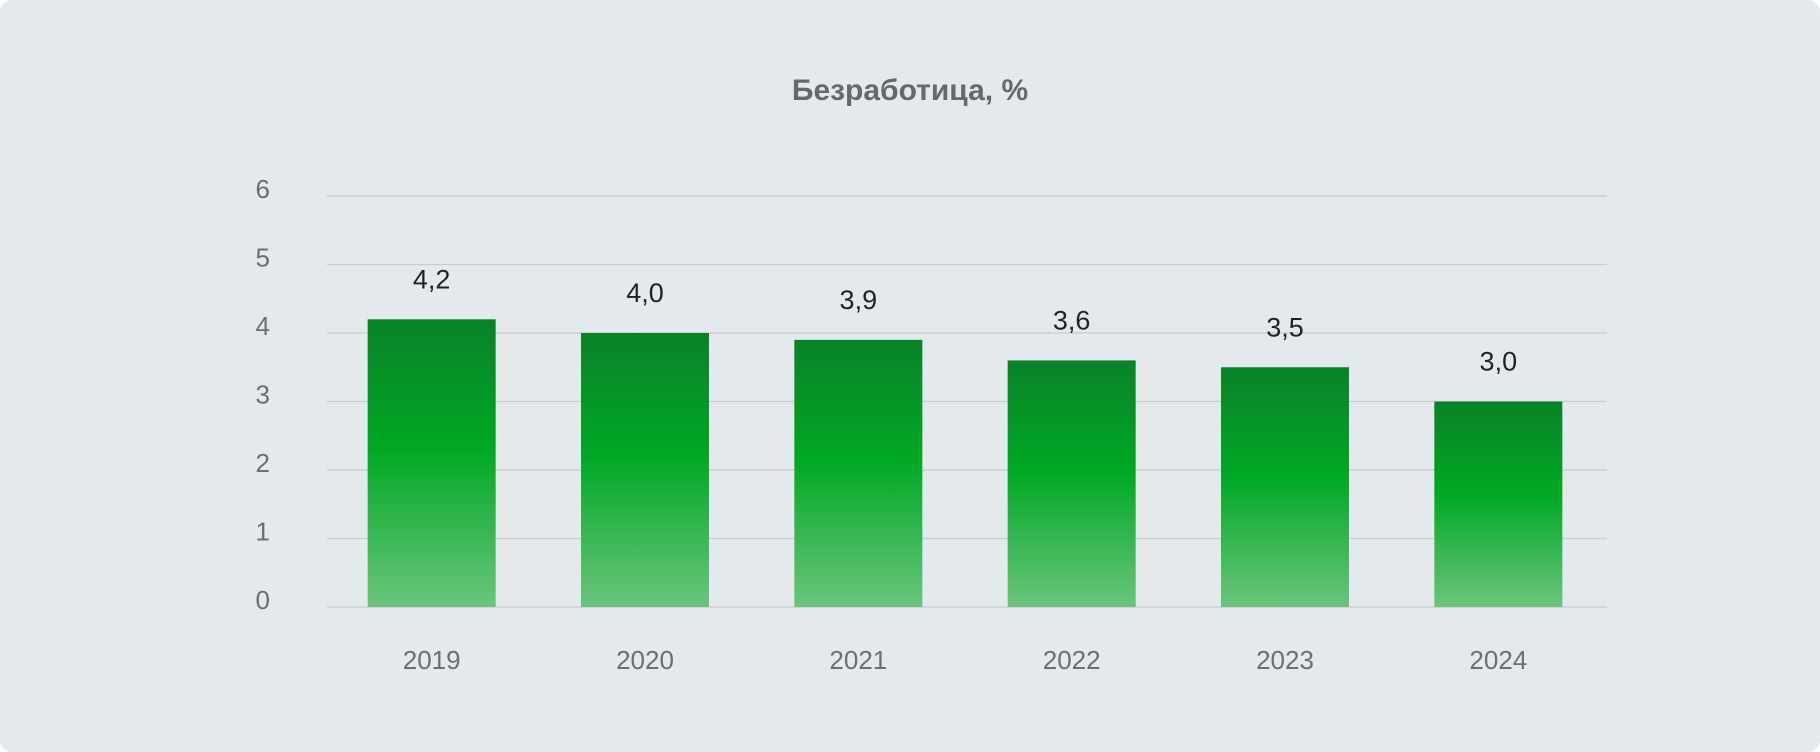 This screenshot has width=1820, height=752. I want to click on x-tick-label: 2020, so click(645, 660).